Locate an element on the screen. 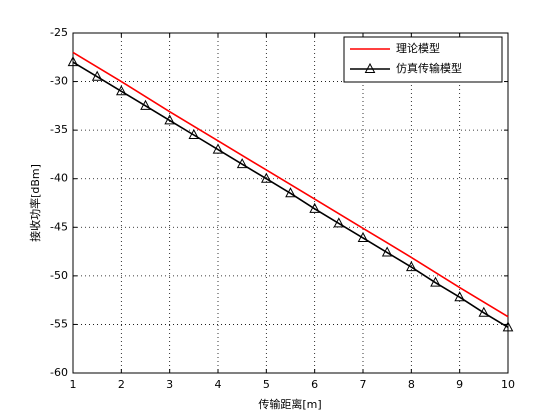  y-tick-label: -55 is located at coordinates (59, 323).